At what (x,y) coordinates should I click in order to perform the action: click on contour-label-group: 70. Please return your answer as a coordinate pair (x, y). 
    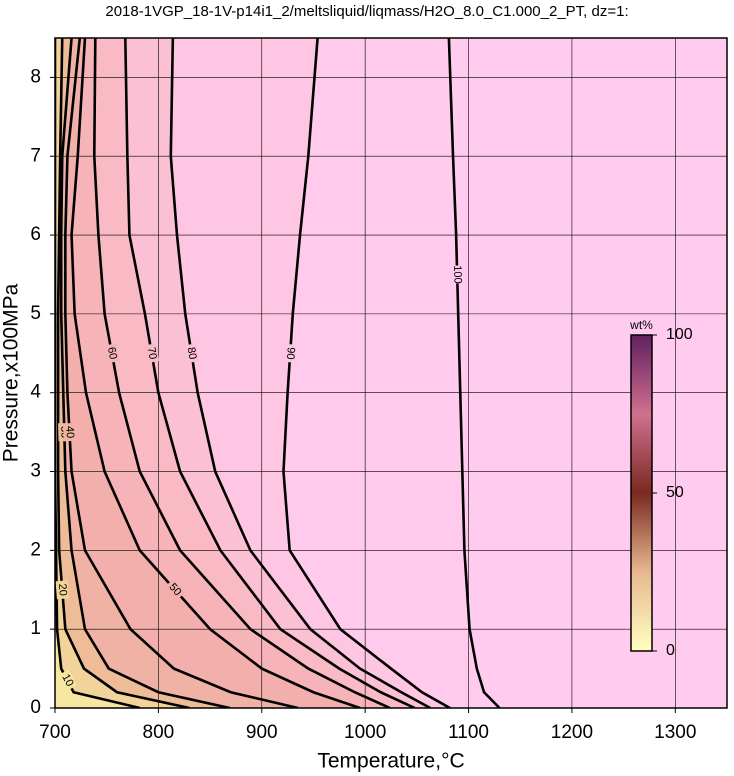
    Looking at the image, I should click on (152, 353).